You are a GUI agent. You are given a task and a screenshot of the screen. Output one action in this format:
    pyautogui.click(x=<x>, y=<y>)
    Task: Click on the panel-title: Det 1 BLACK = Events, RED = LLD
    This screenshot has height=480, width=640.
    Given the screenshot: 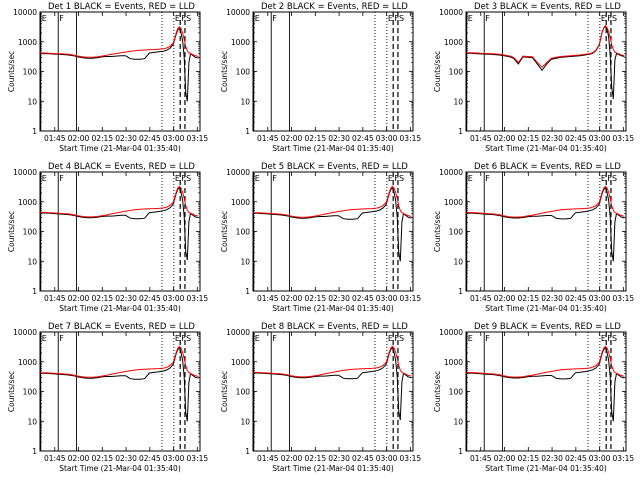 What is the action you would take?
    pyautogui.click(x=121, y=7)
    